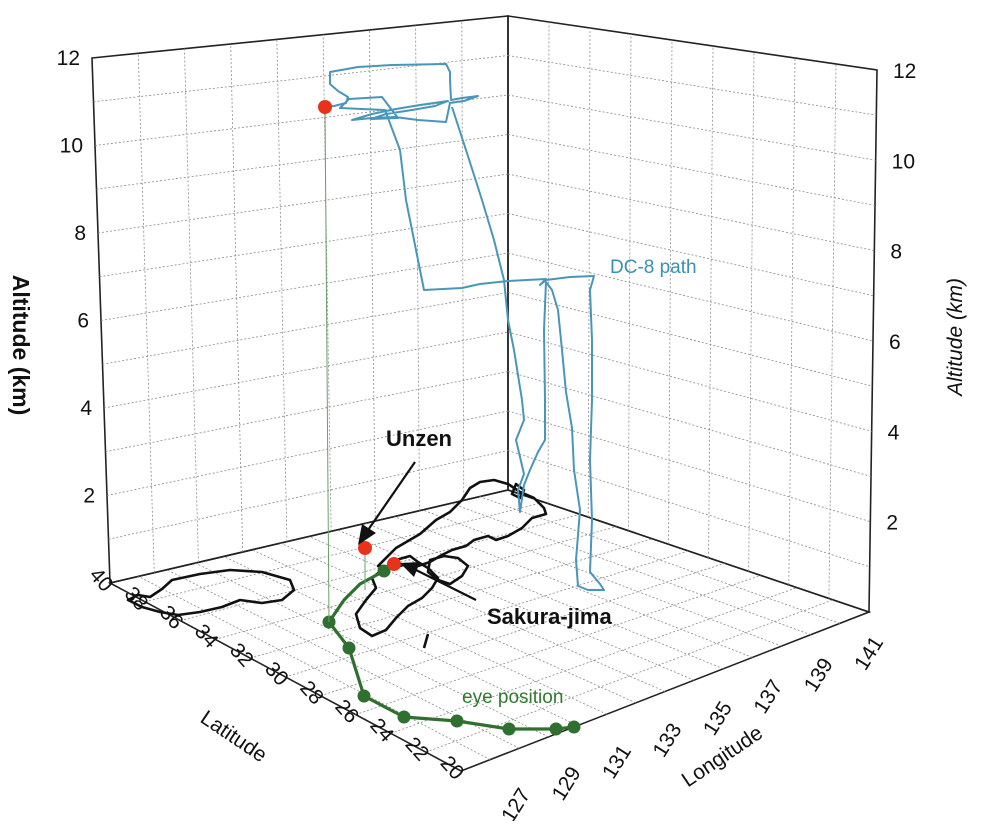  I want to click on latitude-tick-label: 28, so click(311, 692).